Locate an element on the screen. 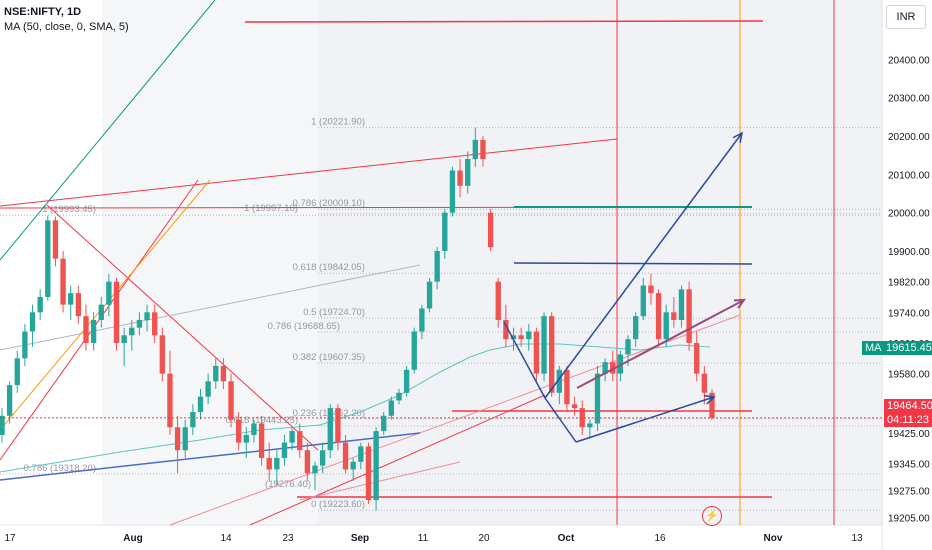  fib-level-label: 0.786 (20009.10) is located at coordinates (329, 203).